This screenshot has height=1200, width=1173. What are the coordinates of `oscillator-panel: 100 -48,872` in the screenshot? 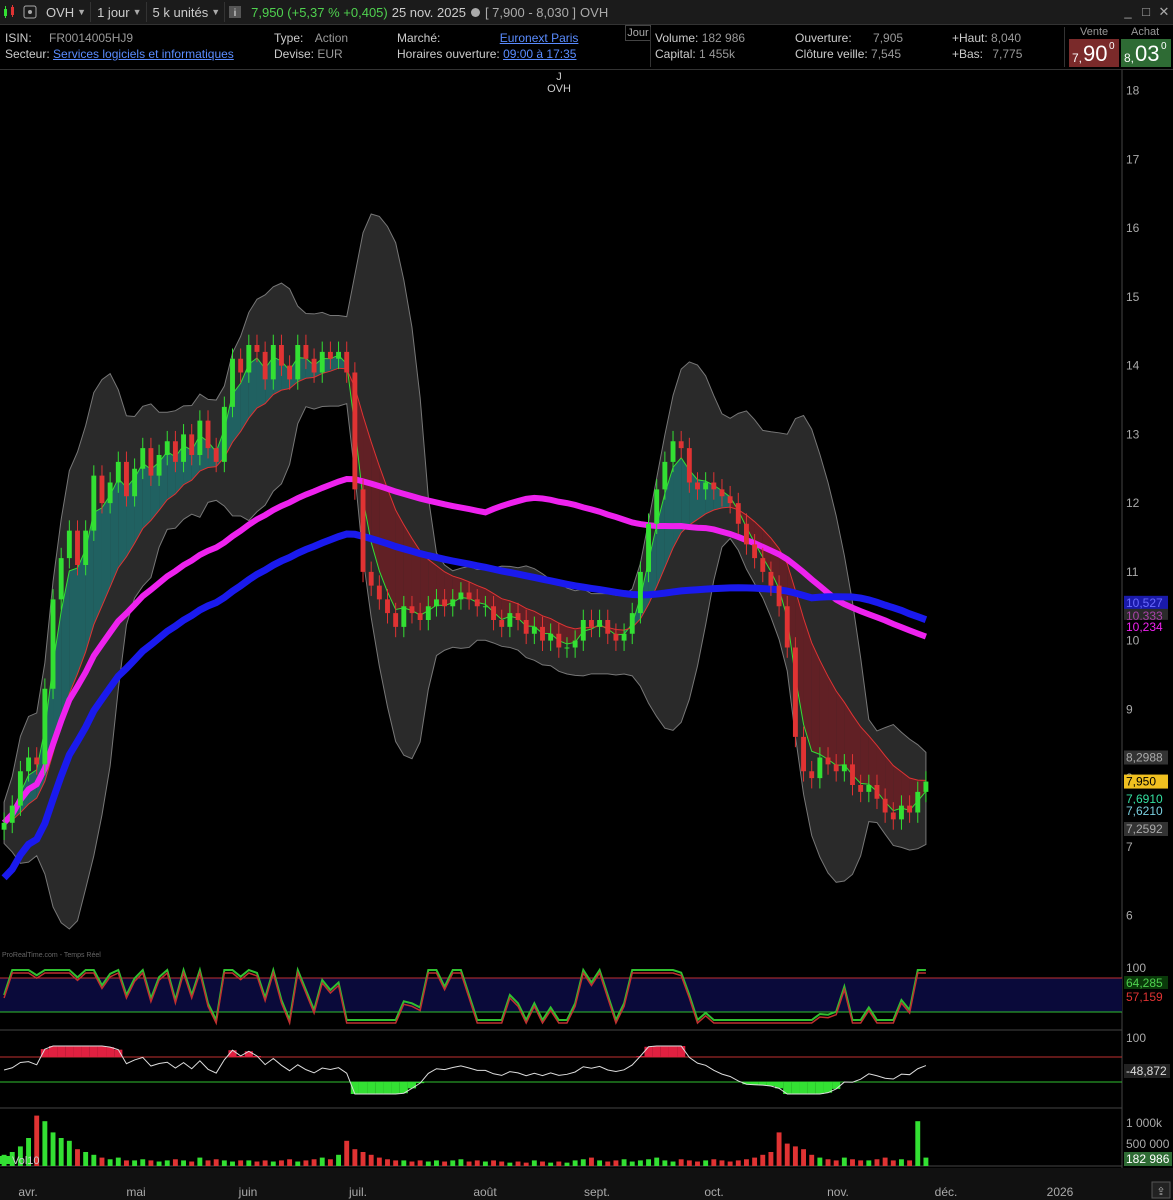 It's located at (585, 1070).